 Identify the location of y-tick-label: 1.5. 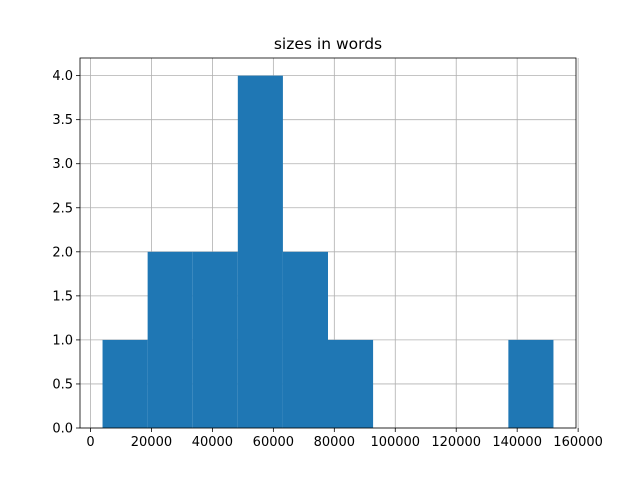
(62, 296).